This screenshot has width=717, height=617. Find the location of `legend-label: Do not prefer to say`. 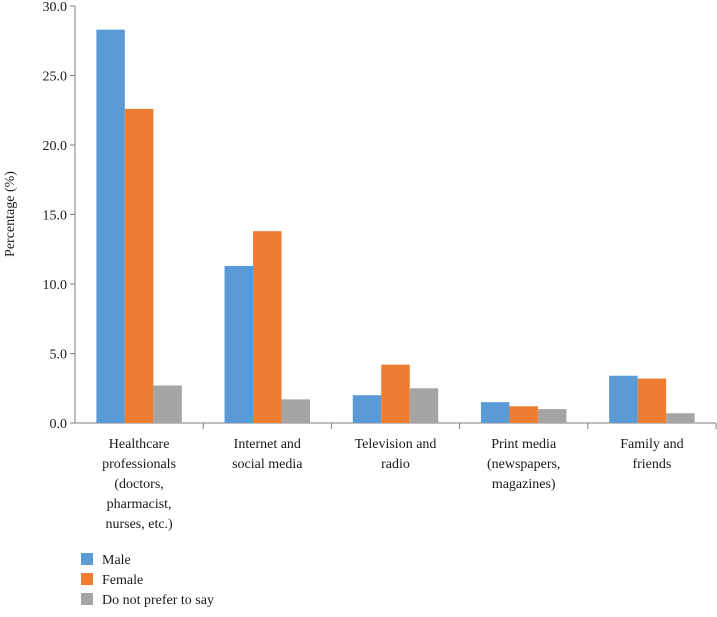

legend-label: Do not prefer to say is located at coordinates (158, 600).